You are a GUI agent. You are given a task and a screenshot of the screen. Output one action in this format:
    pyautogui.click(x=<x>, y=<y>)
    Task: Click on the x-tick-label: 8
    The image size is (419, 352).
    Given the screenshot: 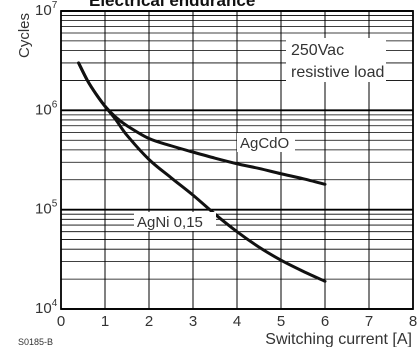 What is the action you would take?
    pyautogui.click(x=413, y=321)
    